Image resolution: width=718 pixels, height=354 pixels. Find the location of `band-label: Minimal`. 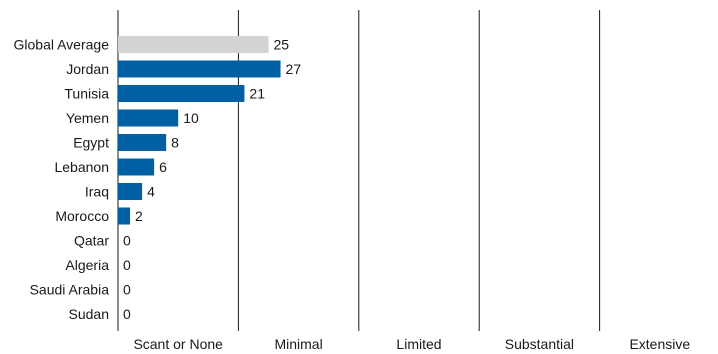

band-label: Minimal is located at coordinates (298, 344).